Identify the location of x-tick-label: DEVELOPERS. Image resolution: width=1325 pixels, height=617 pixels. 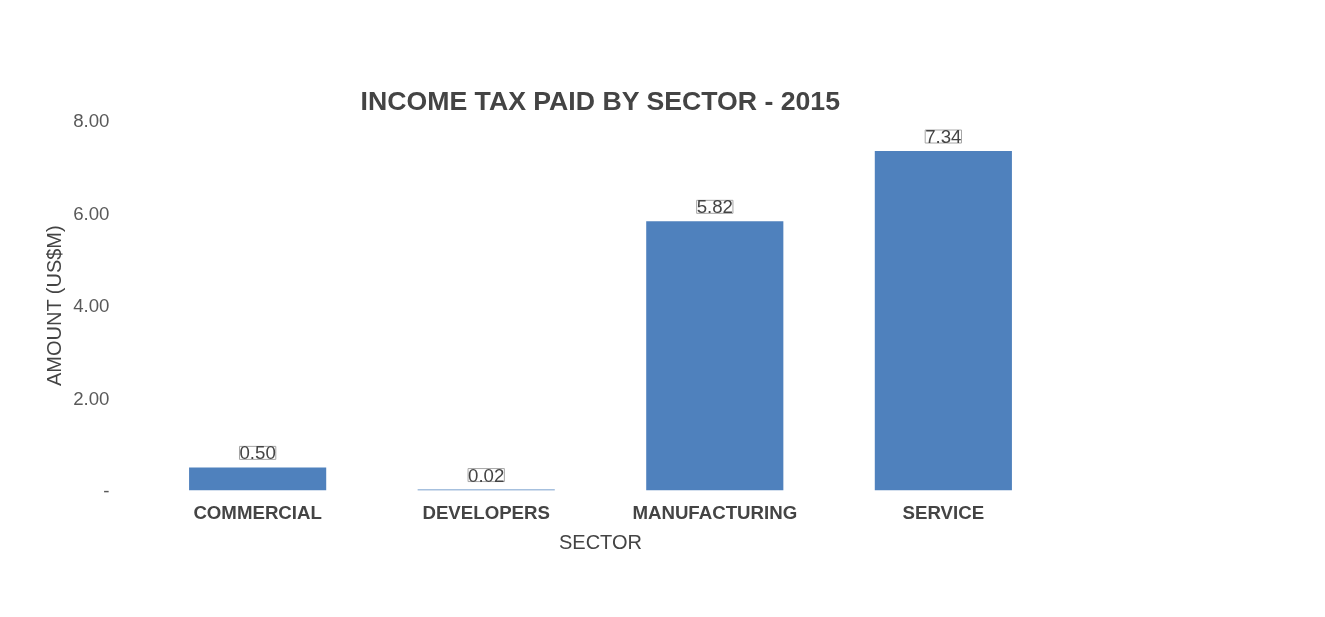
(486, 512).